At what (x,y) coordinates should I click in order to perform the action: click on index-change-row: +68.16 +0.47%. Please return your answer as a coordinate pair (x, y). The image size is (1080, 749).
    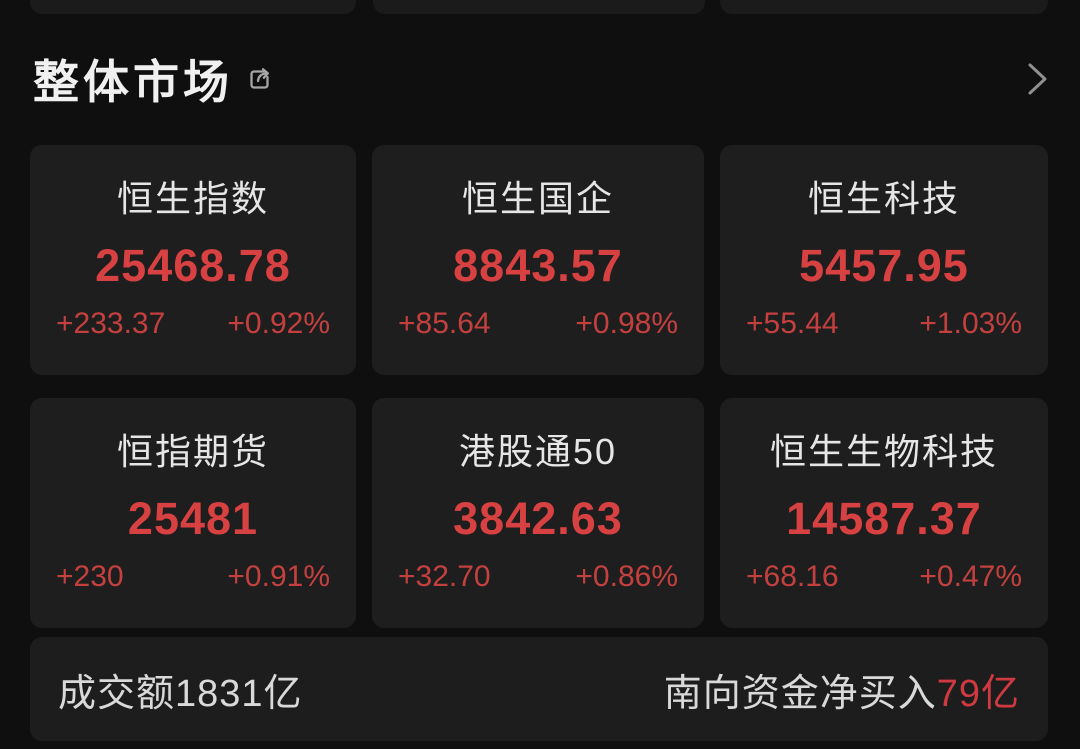
    Looking at the image, I should click on (884, 577).